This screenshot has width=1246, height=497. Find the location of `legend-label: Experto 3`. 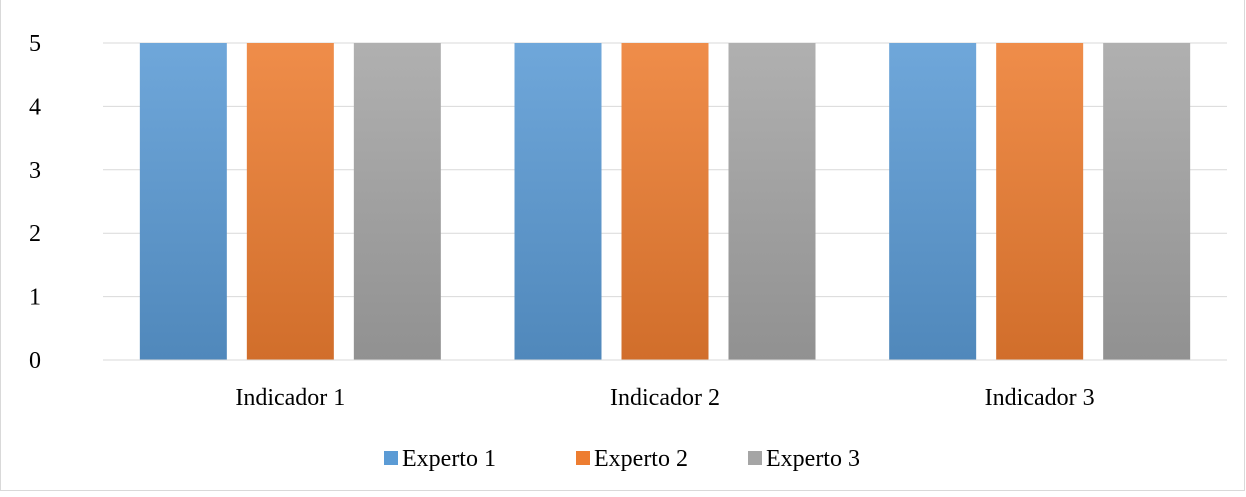

legend-label: Experto 3 is located at coordinates (813, 459).